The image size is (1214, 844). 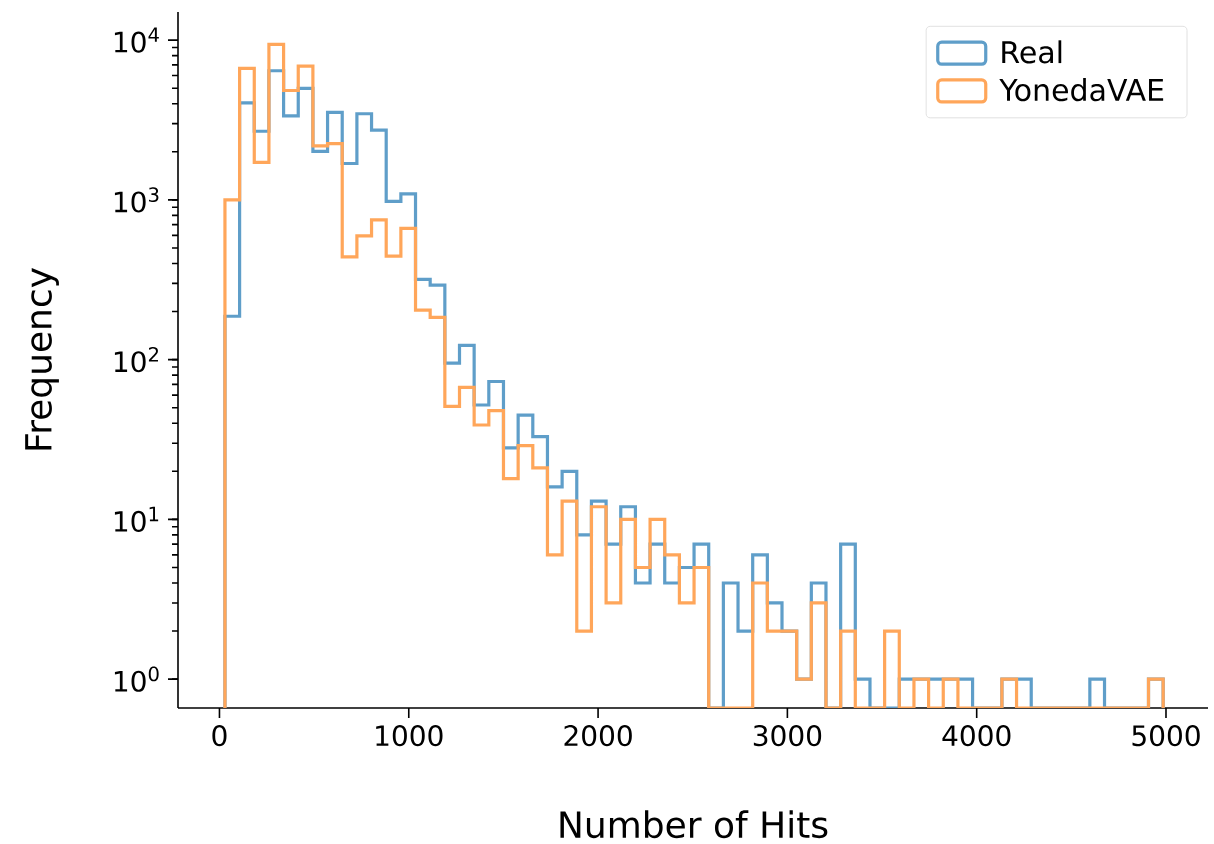 I want to click on x-tick-label: 1000, so click(x=409, y=736).